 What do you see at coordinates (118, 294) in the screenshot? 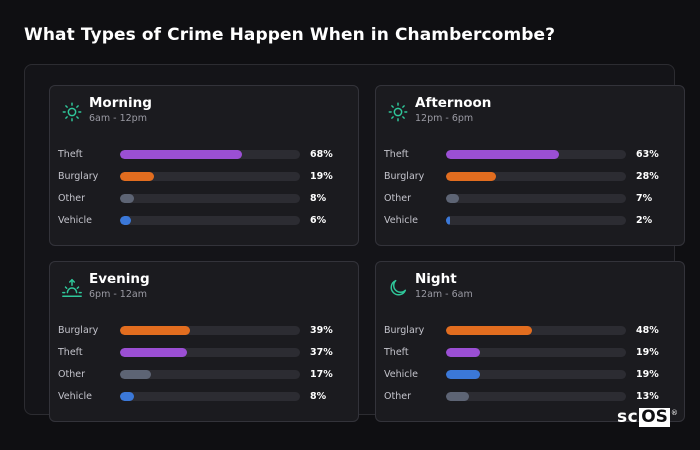
I see `card-time-range: 6pm - 12am` at bounding box center [118, 294].